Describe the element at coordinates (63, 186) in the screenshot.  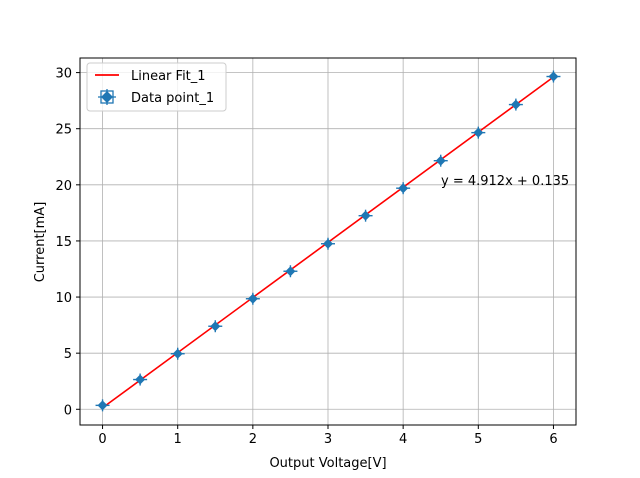
I see `y-tick-label: 20` at that location.